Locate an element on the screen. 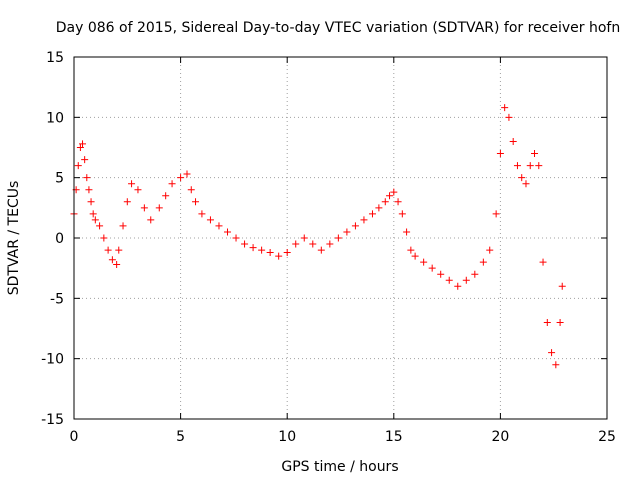  x-tick-label: 10 is located at coordinates (287, 437).